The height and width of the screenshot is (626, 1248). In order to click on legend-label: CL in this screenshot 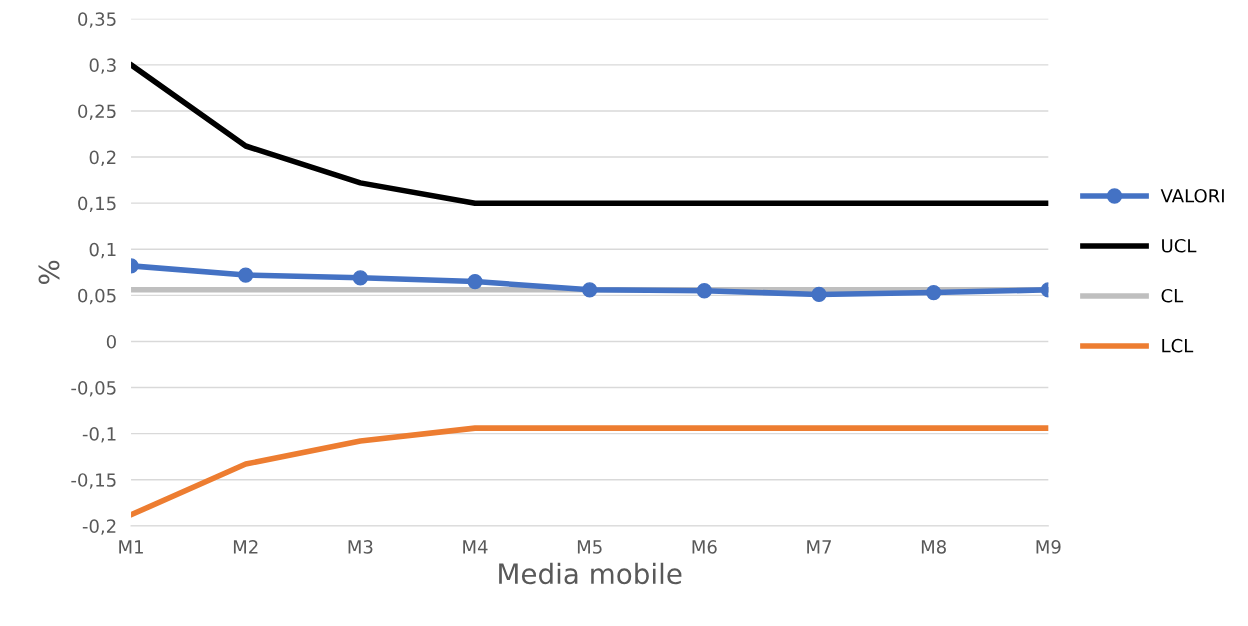, I will do `click(1172, 295)`.